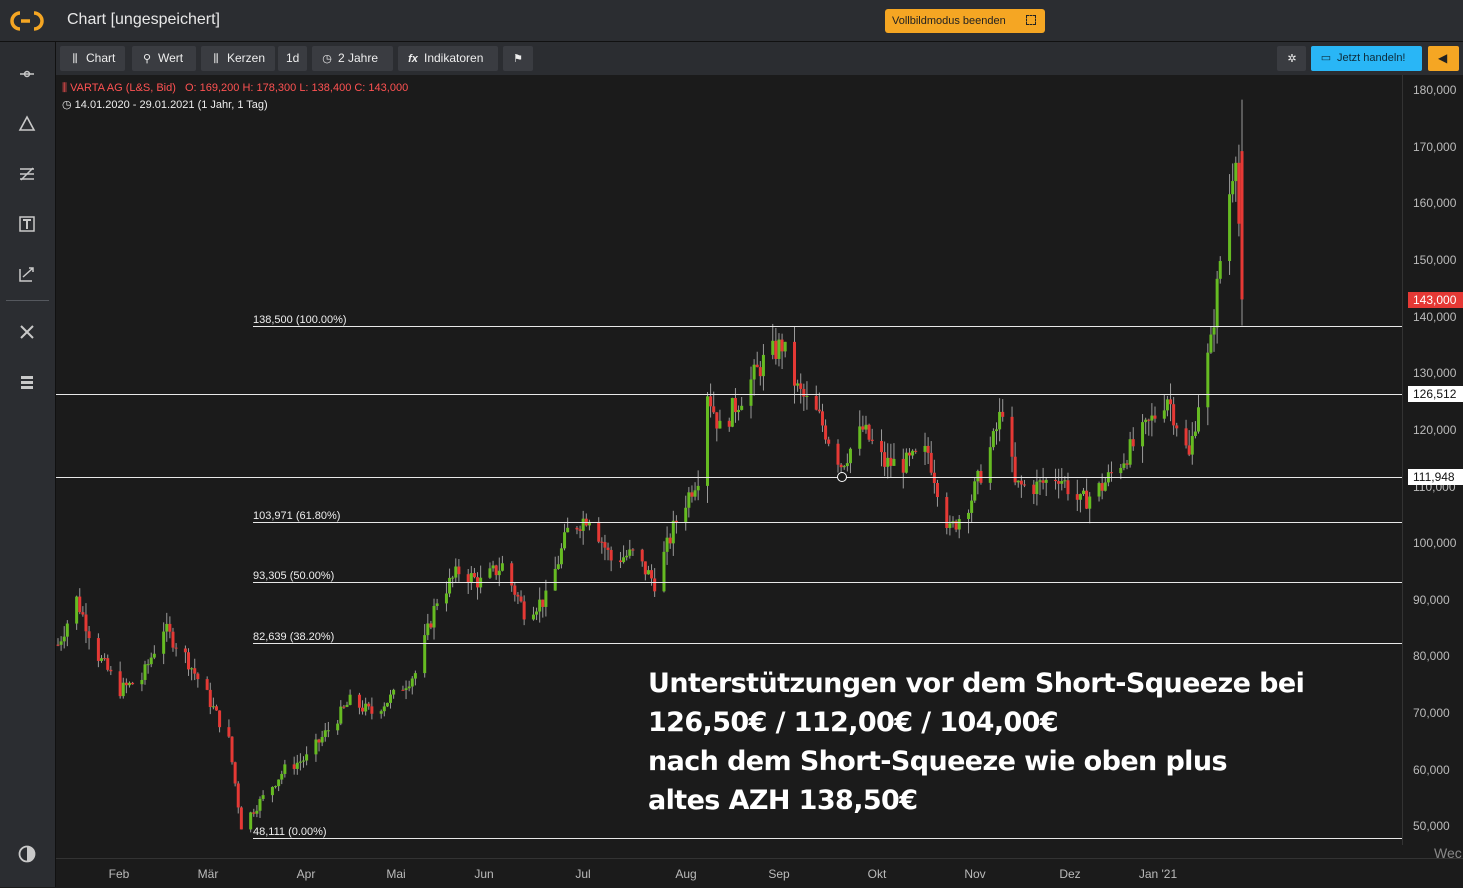 This screenshot has width=1463, height=888. Describe the element at coordinates (1366, 58) in the screenshot. I see `trade-button: ▭ Jetzt handeln!` at that location.